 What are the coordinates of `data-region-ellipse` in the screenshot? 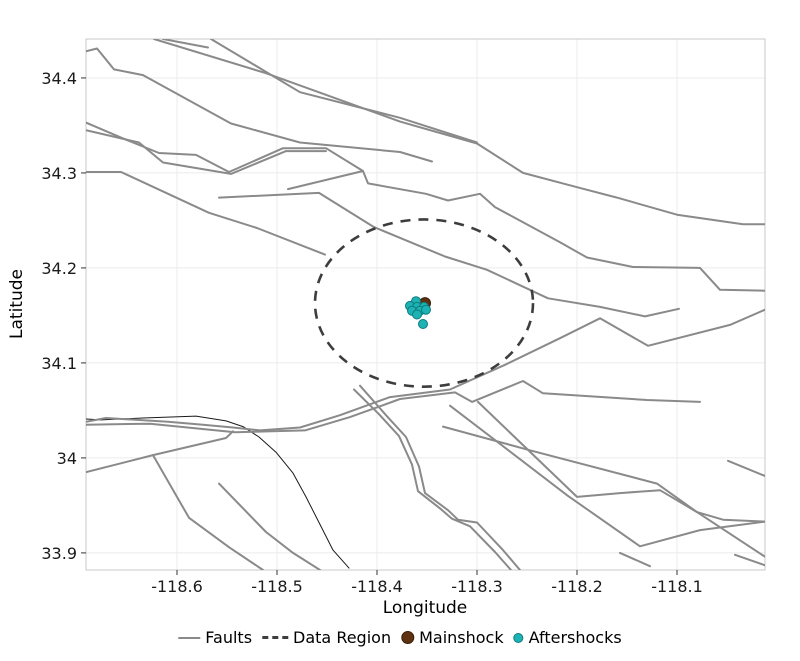 It's located at (424, 303).